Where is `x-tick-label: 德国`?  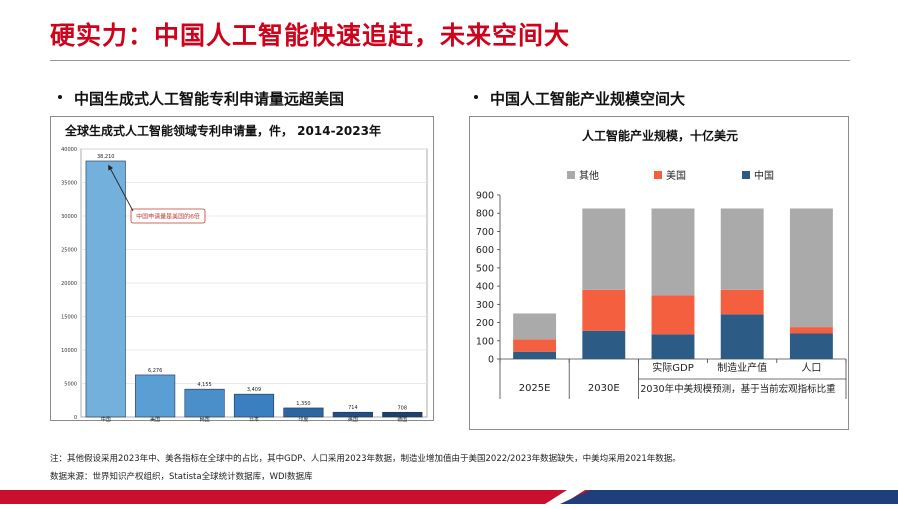 x-tick-label: 德国 is located at coordinates (402, 419).